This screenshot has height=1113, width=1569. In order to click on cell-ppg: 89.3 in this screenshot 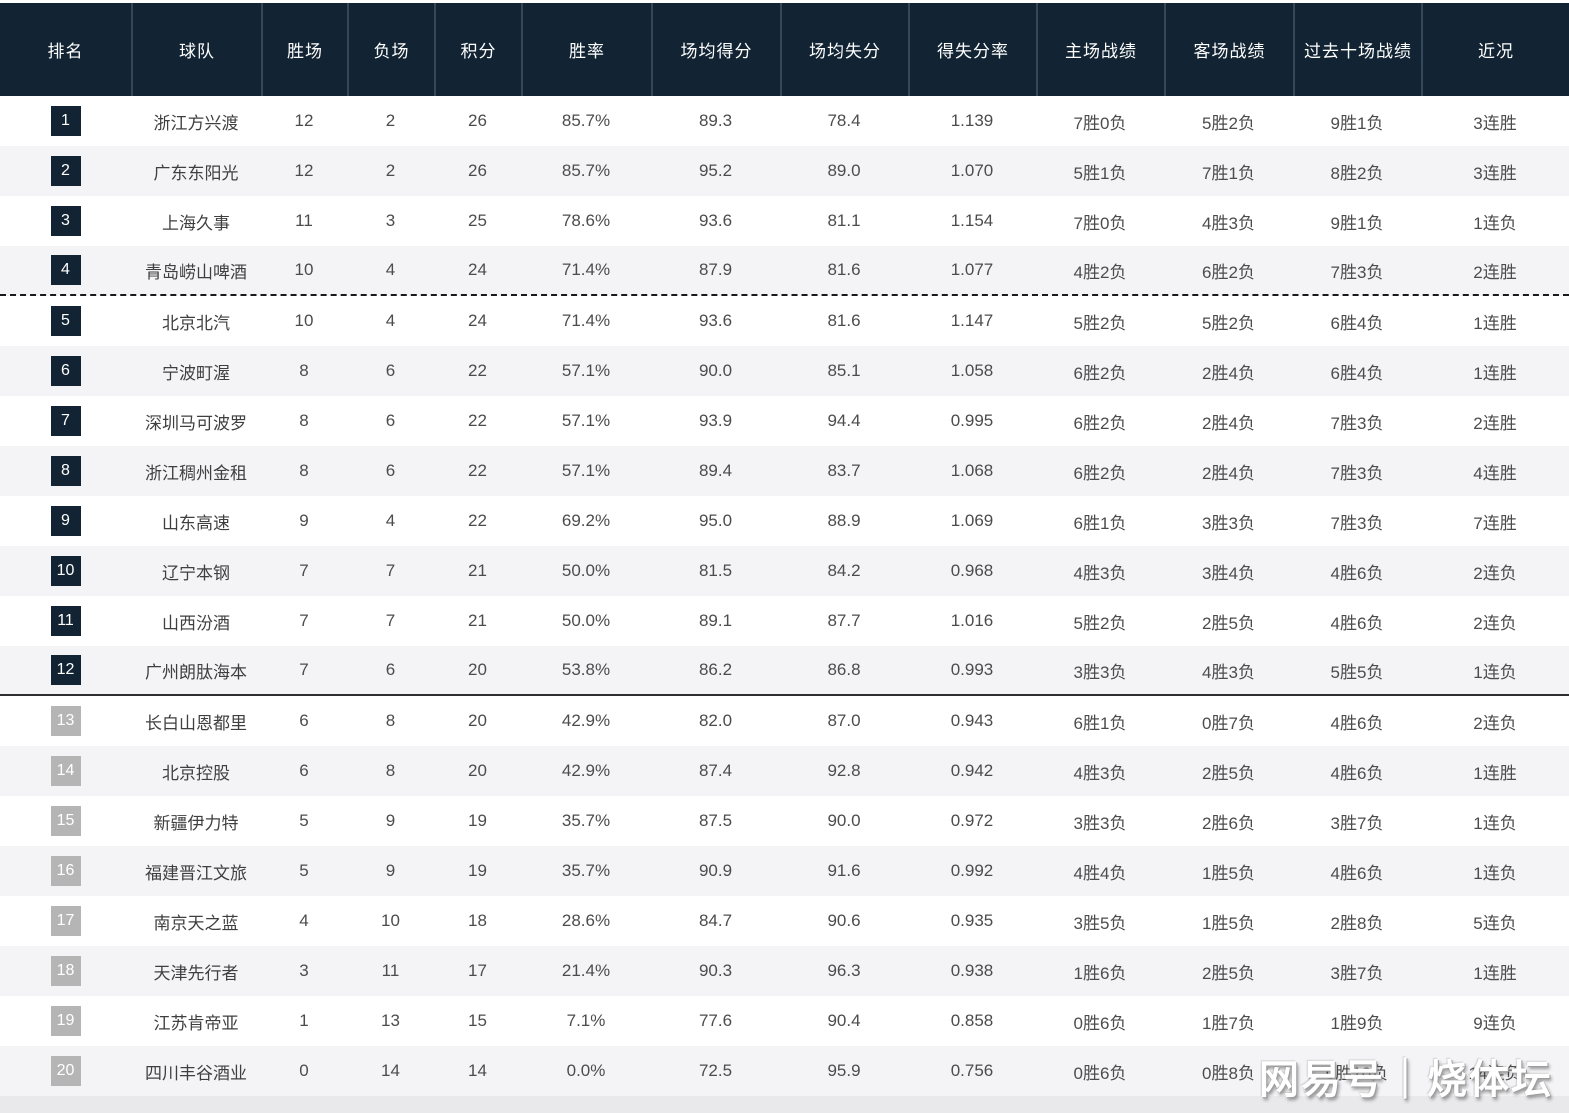, I will do `click(715, 120)`.